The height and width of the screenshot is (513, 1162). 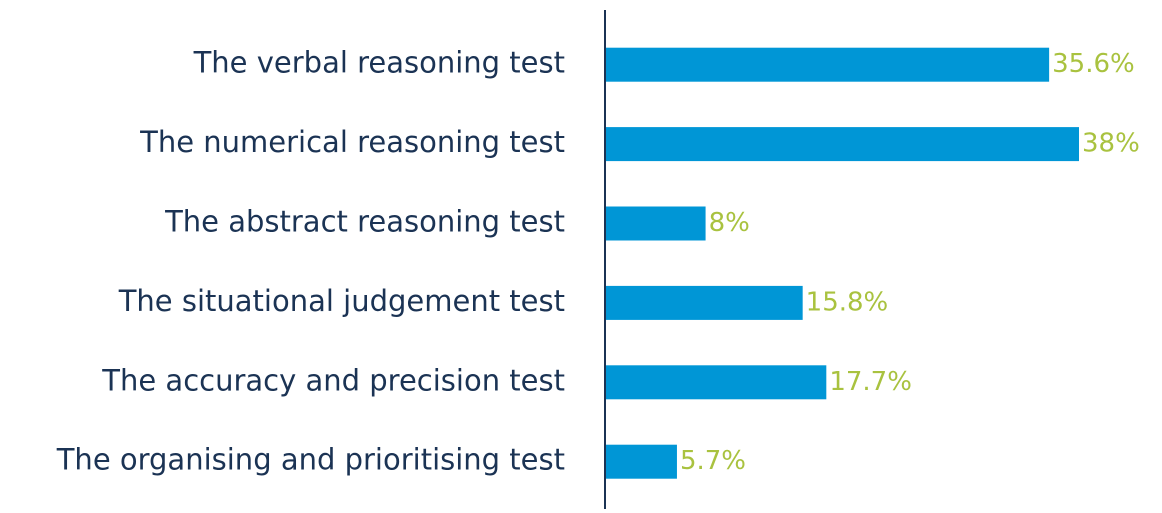 What do you see at coordinates (1111, 144) in the screenshot?
I see `value-label: 38%` at bounding box center [1111, 144].